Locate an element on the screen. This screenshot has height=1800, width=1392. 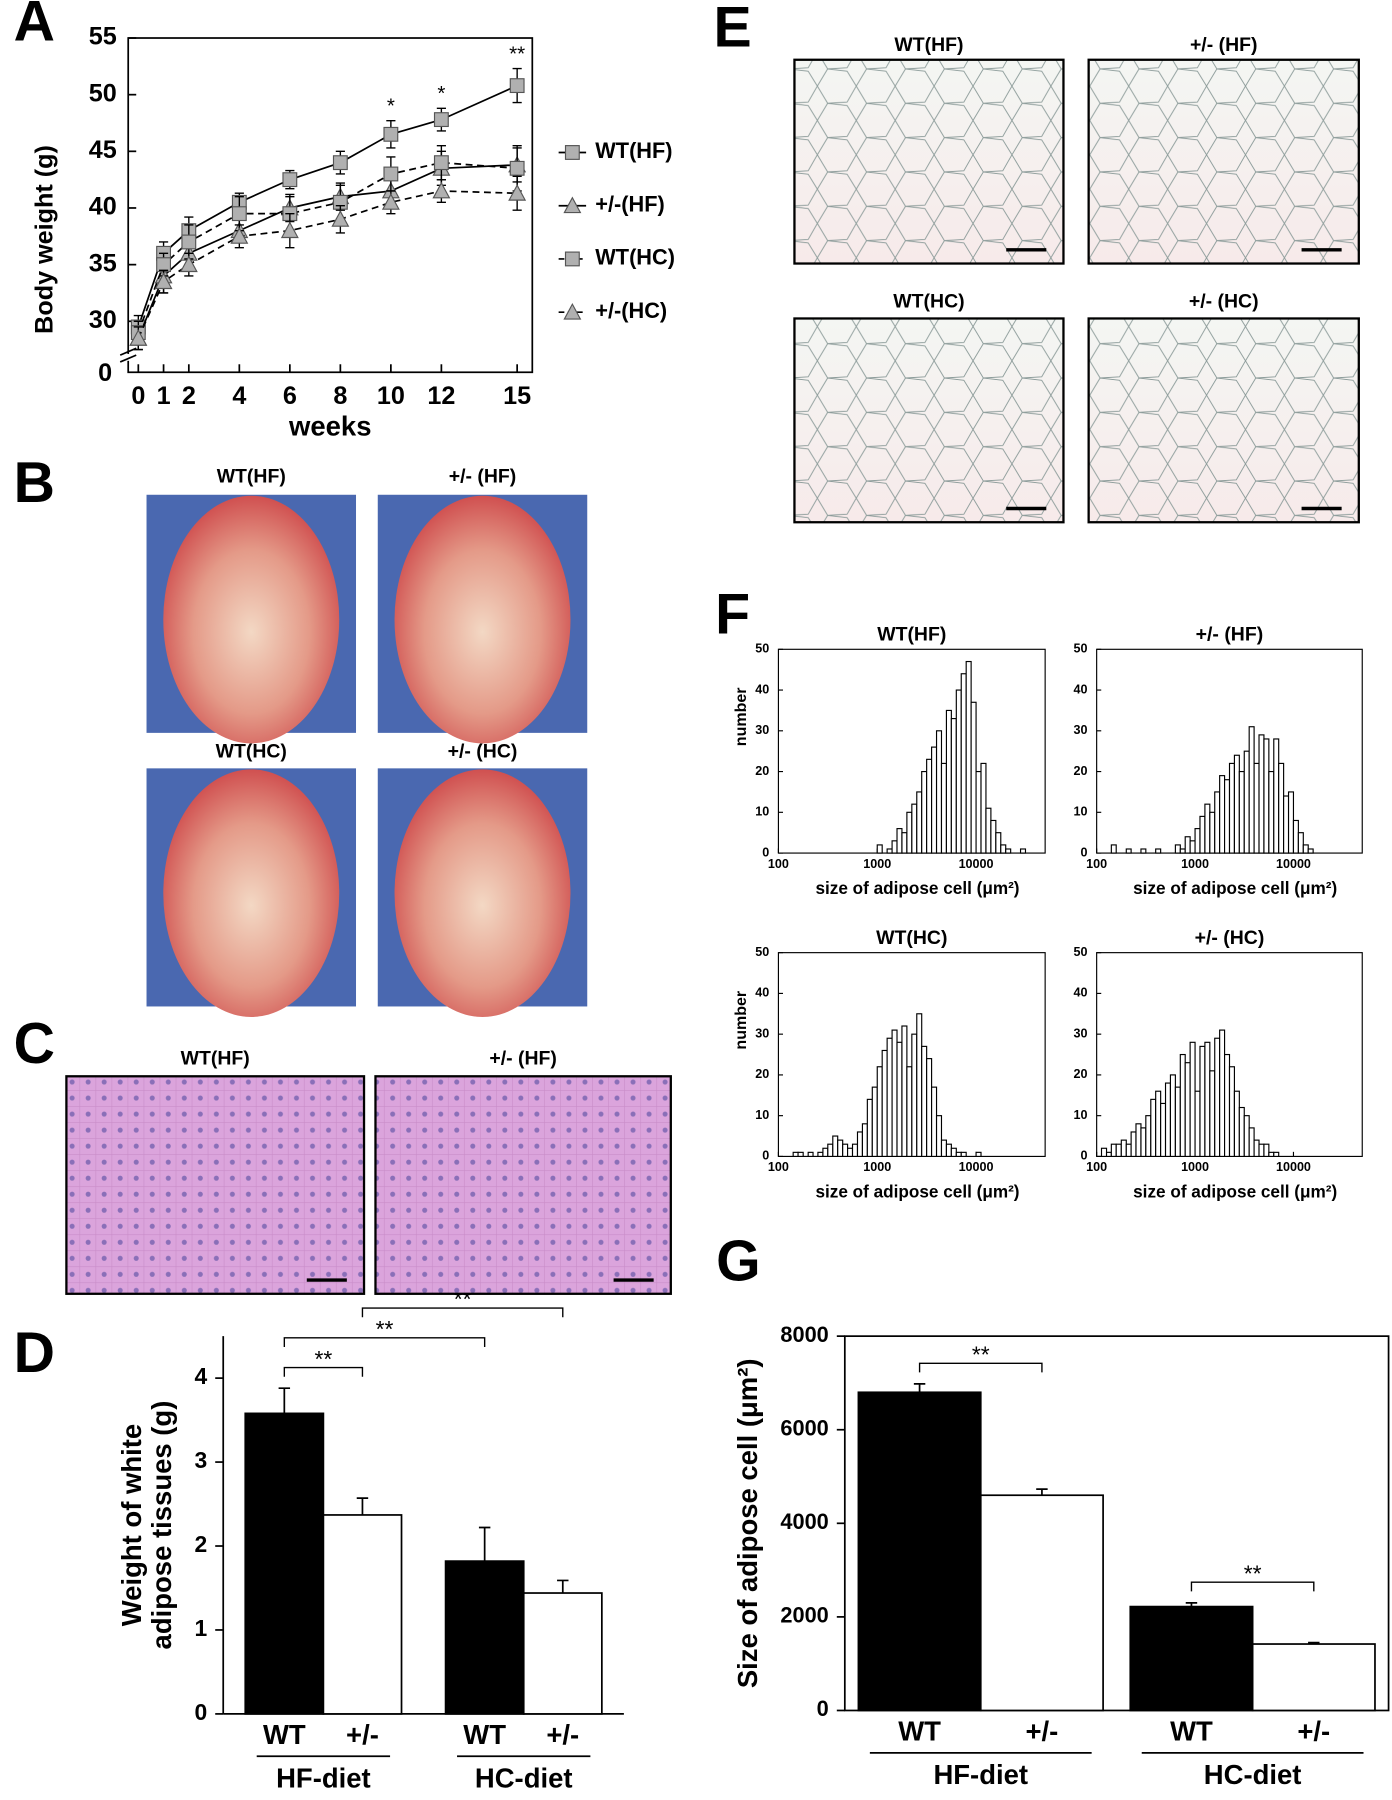
x-tick-label: 10 is located at coordinates (391, 396).